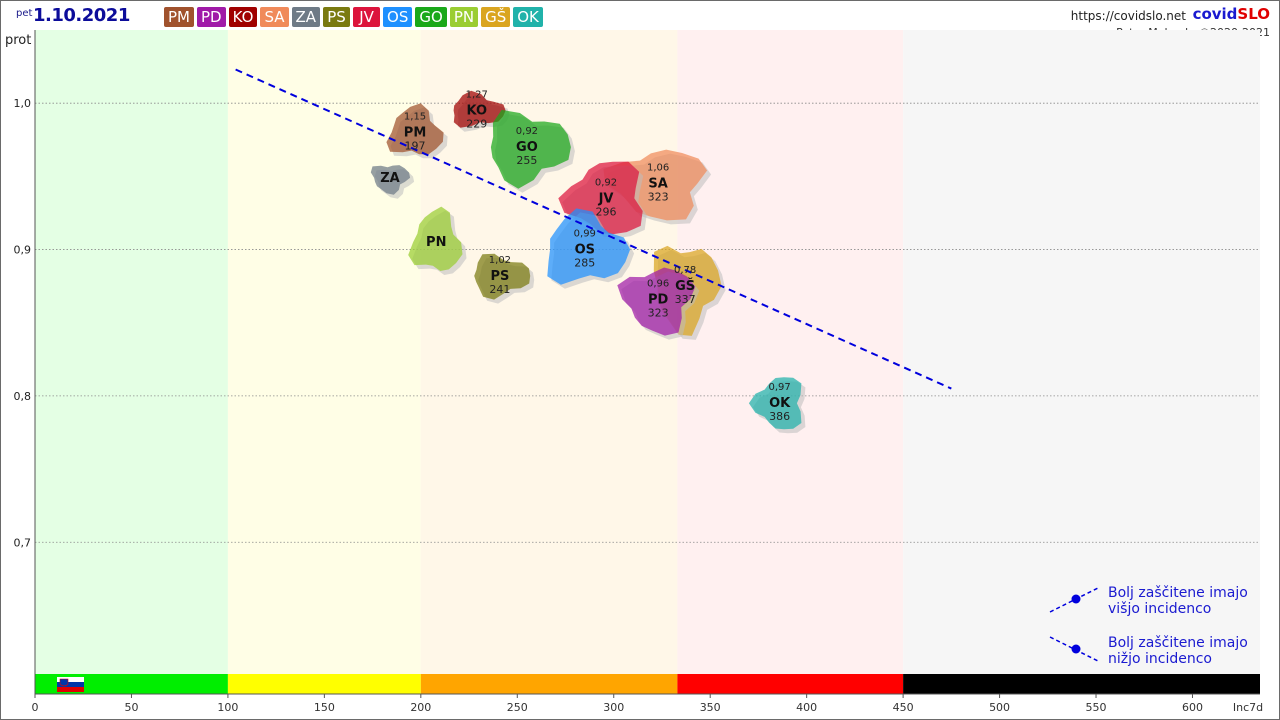 The width and height of the screenshot is (1280, 720). I want to click on region-badge-12: OK, so click(528, 17).